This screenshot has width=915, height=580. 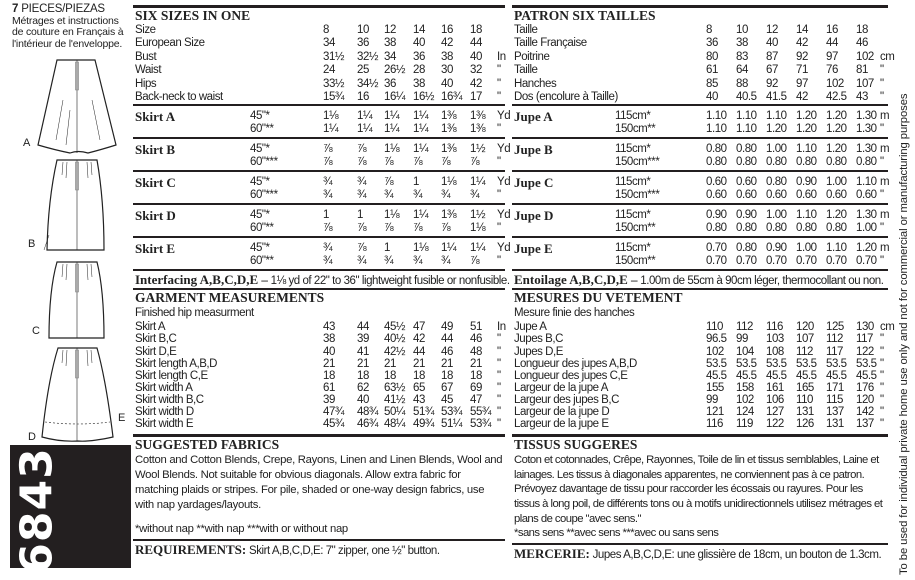 What do you see at coordinates (501, 327) in the screenshot?
I see `unit: In` at bounding box center [501, 327].